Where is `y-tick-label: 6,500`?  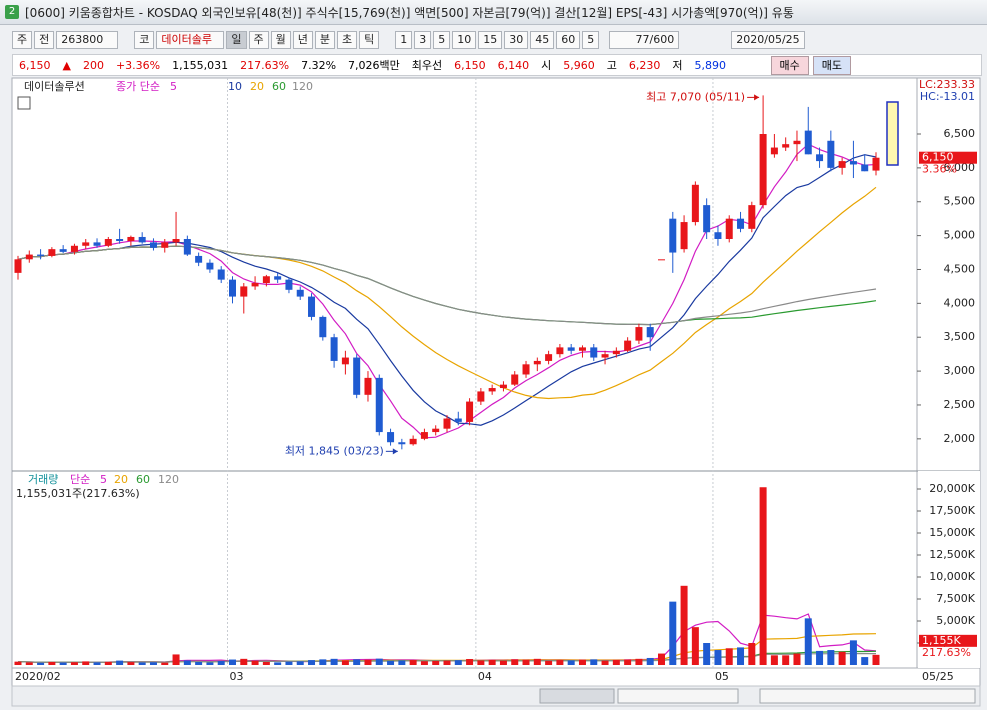
y-tick-label: 6,500 is located at coordinates (960, 133).